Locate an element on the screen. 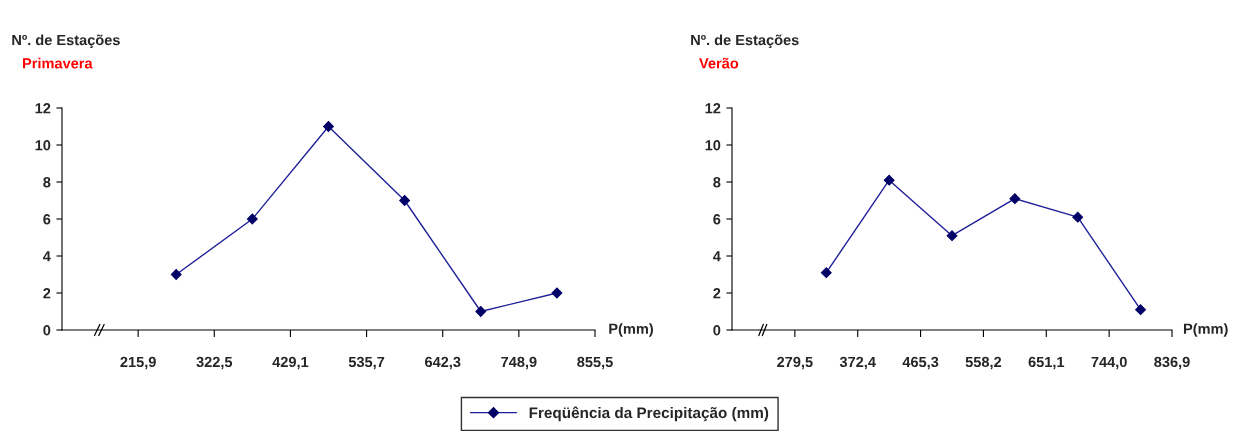 This screenshot has height=438, width=1252. x-tick-label: 215,9 is located at coordinates (138, 363).